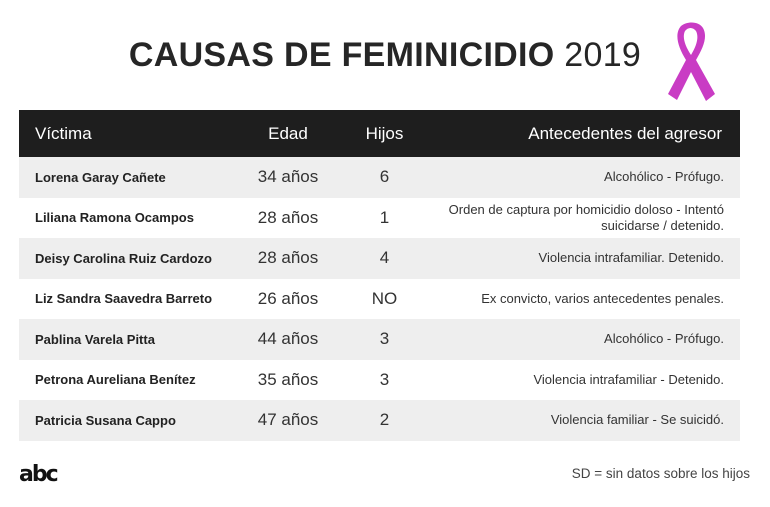  Describe the element at coordinates (384, 258) in the screenshot. I see `cell-hijos: 4` at that location.